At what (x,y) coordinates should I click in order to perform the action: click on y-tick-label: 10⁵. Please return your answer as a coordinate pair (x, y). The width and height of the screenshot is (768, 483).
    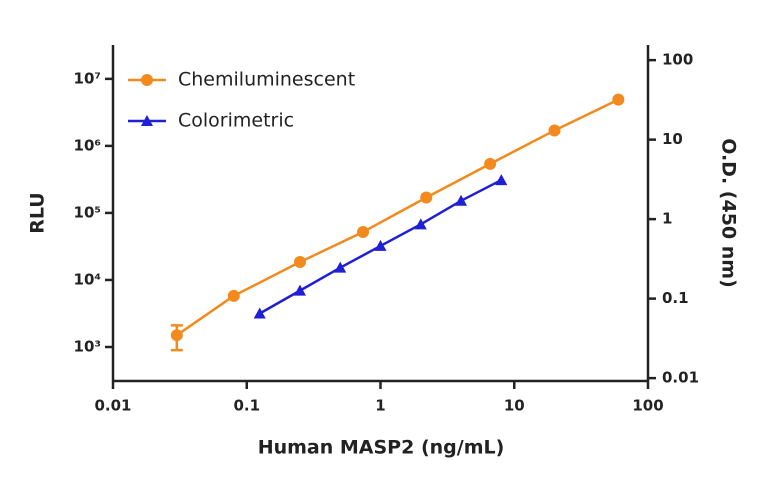
    Looking at the image, I should click on (87, 212).